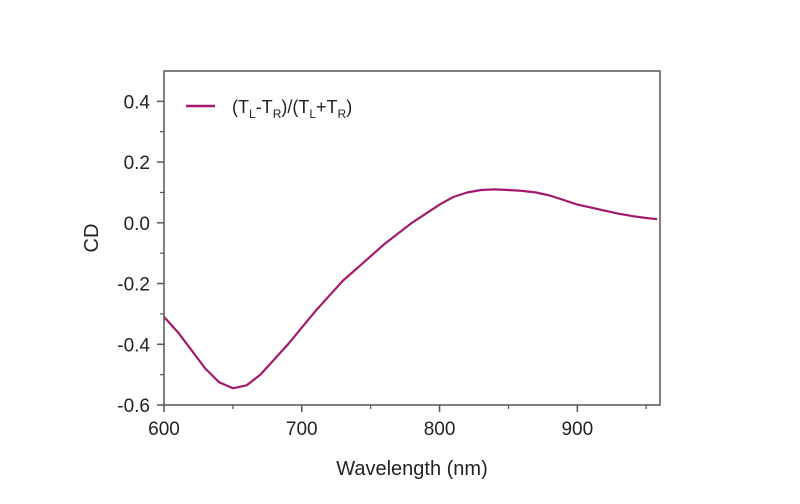 The width and height of the screenshot is (800, 504). I want to click on legend-label: (TL-TR)/(TL+TR), so click(292, 109).